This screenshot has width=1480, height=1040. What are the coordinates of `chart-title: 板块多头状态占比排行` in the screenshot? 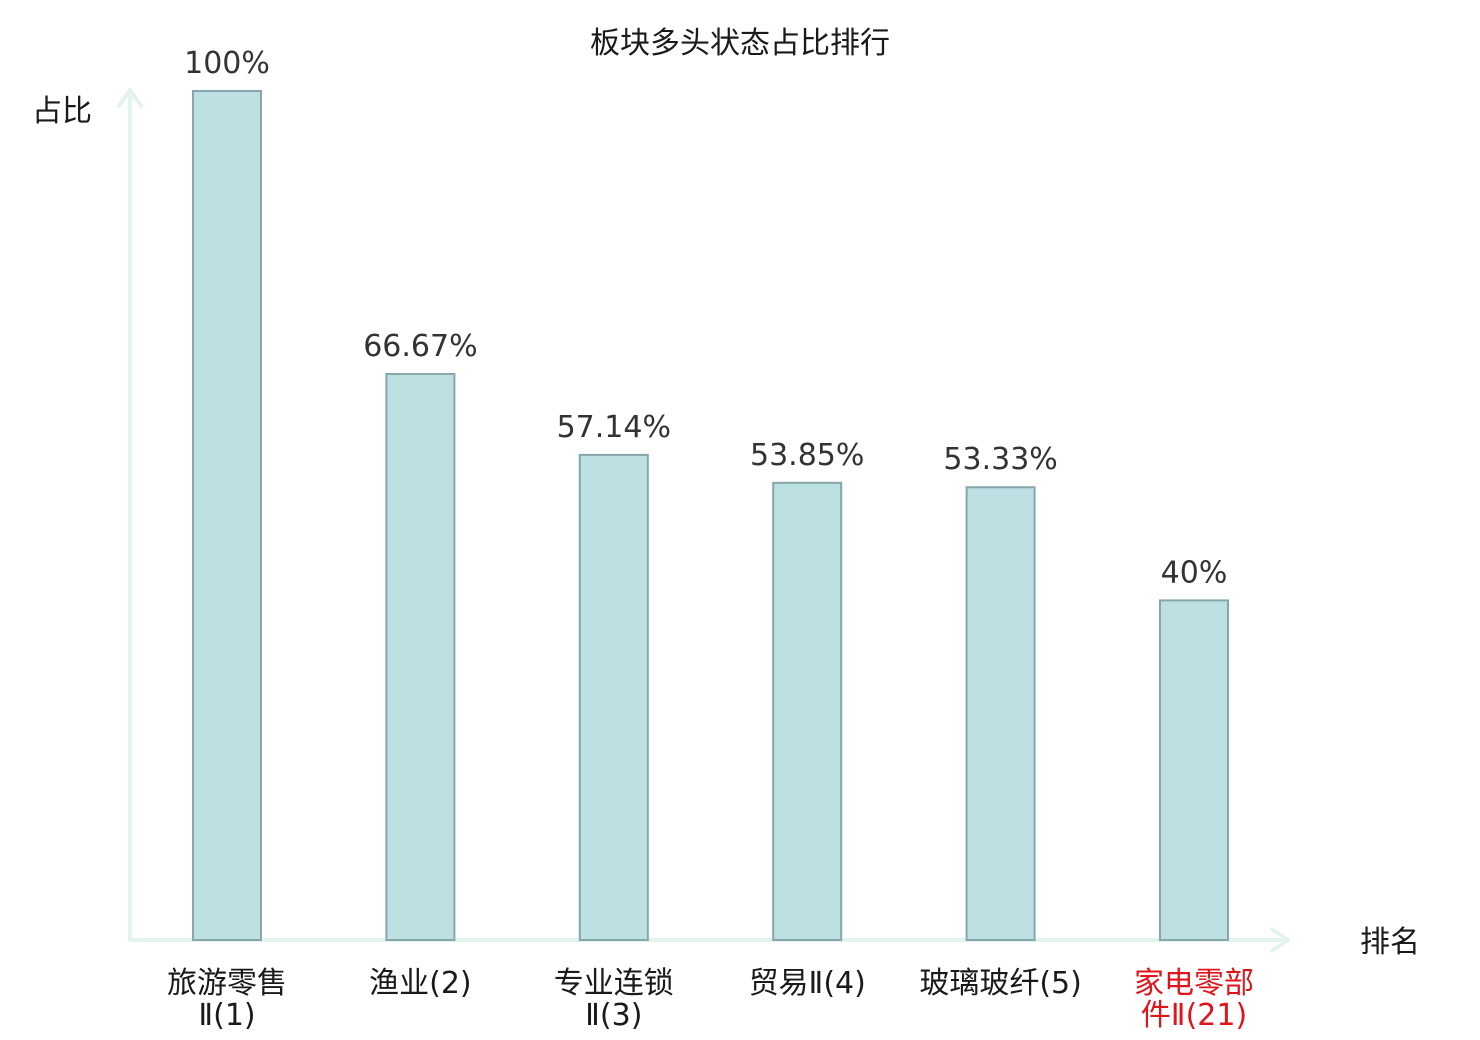 It's located at (740, 43).